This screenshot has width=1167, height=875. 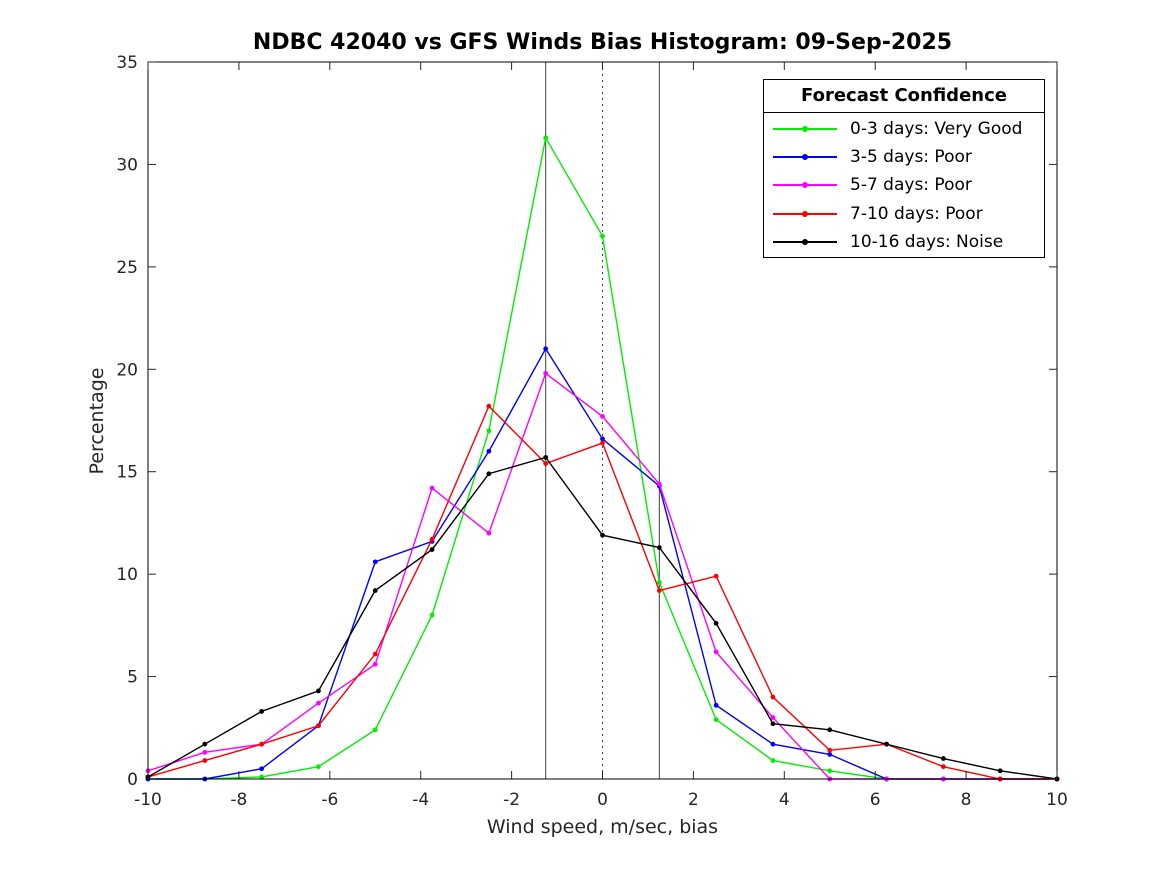 I want to click on reference-lines, so click(x=602, y=420).